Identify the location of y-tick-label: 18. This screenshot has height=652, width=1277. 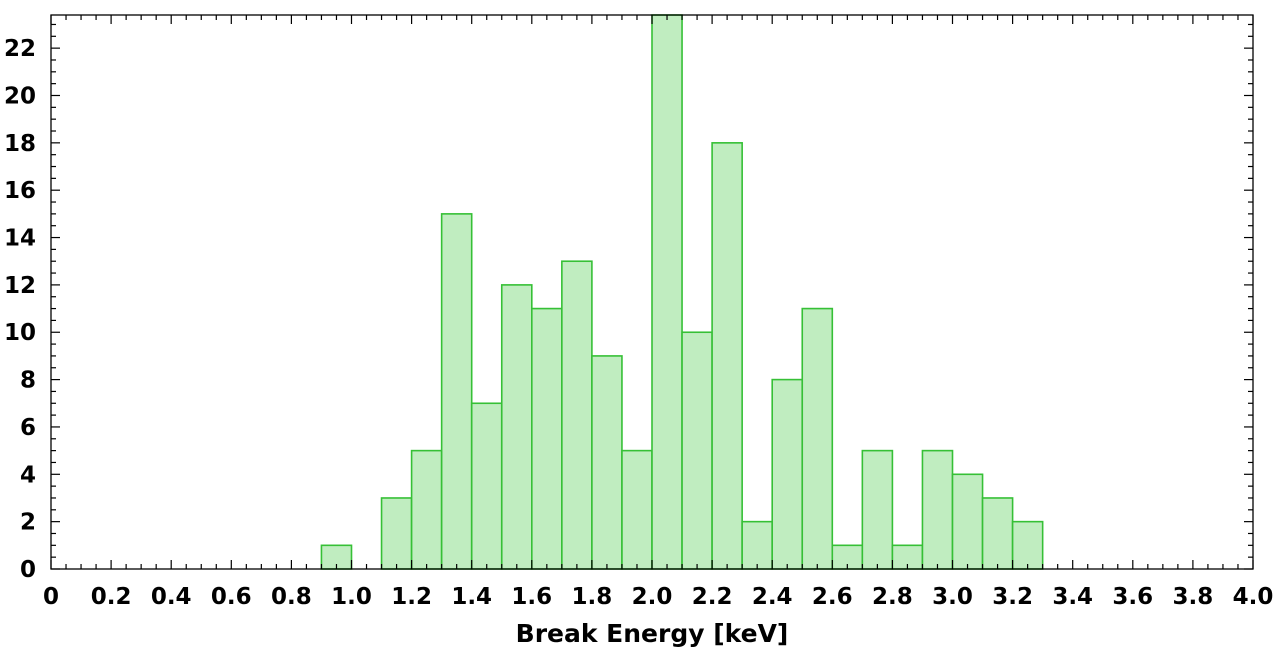
(20, 144).